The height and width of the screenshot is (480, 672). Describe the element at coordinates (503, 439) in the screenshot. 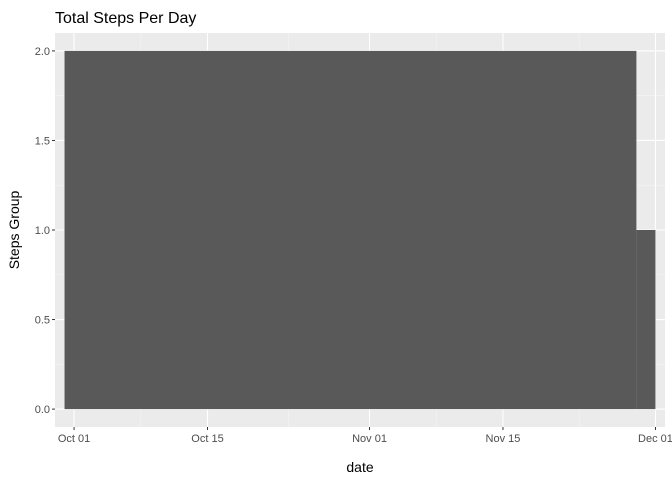

I see `x-tick-label: Nov 15` at that location.